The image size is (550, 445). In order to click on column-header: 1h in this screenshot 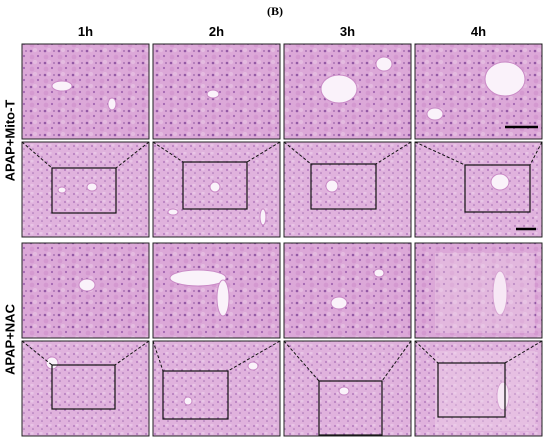, I will do `click(85, 31)`.